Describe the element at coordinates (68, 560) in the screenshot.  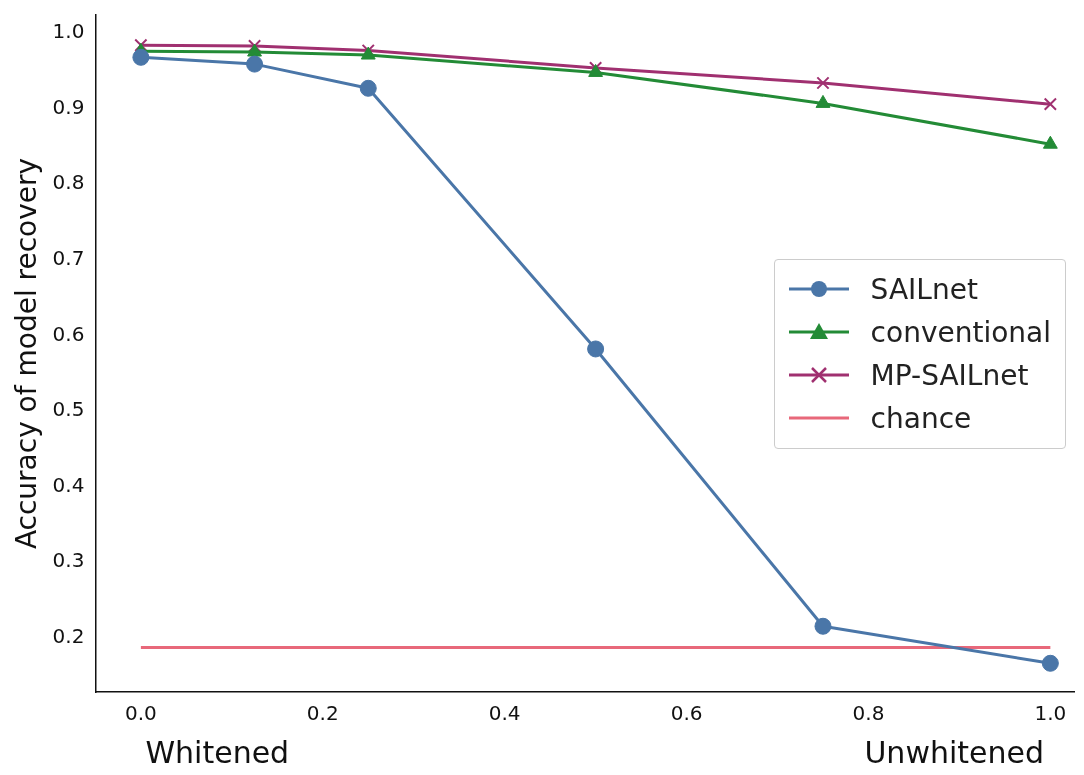
I see `y-tick-label: 0.3` at that location.